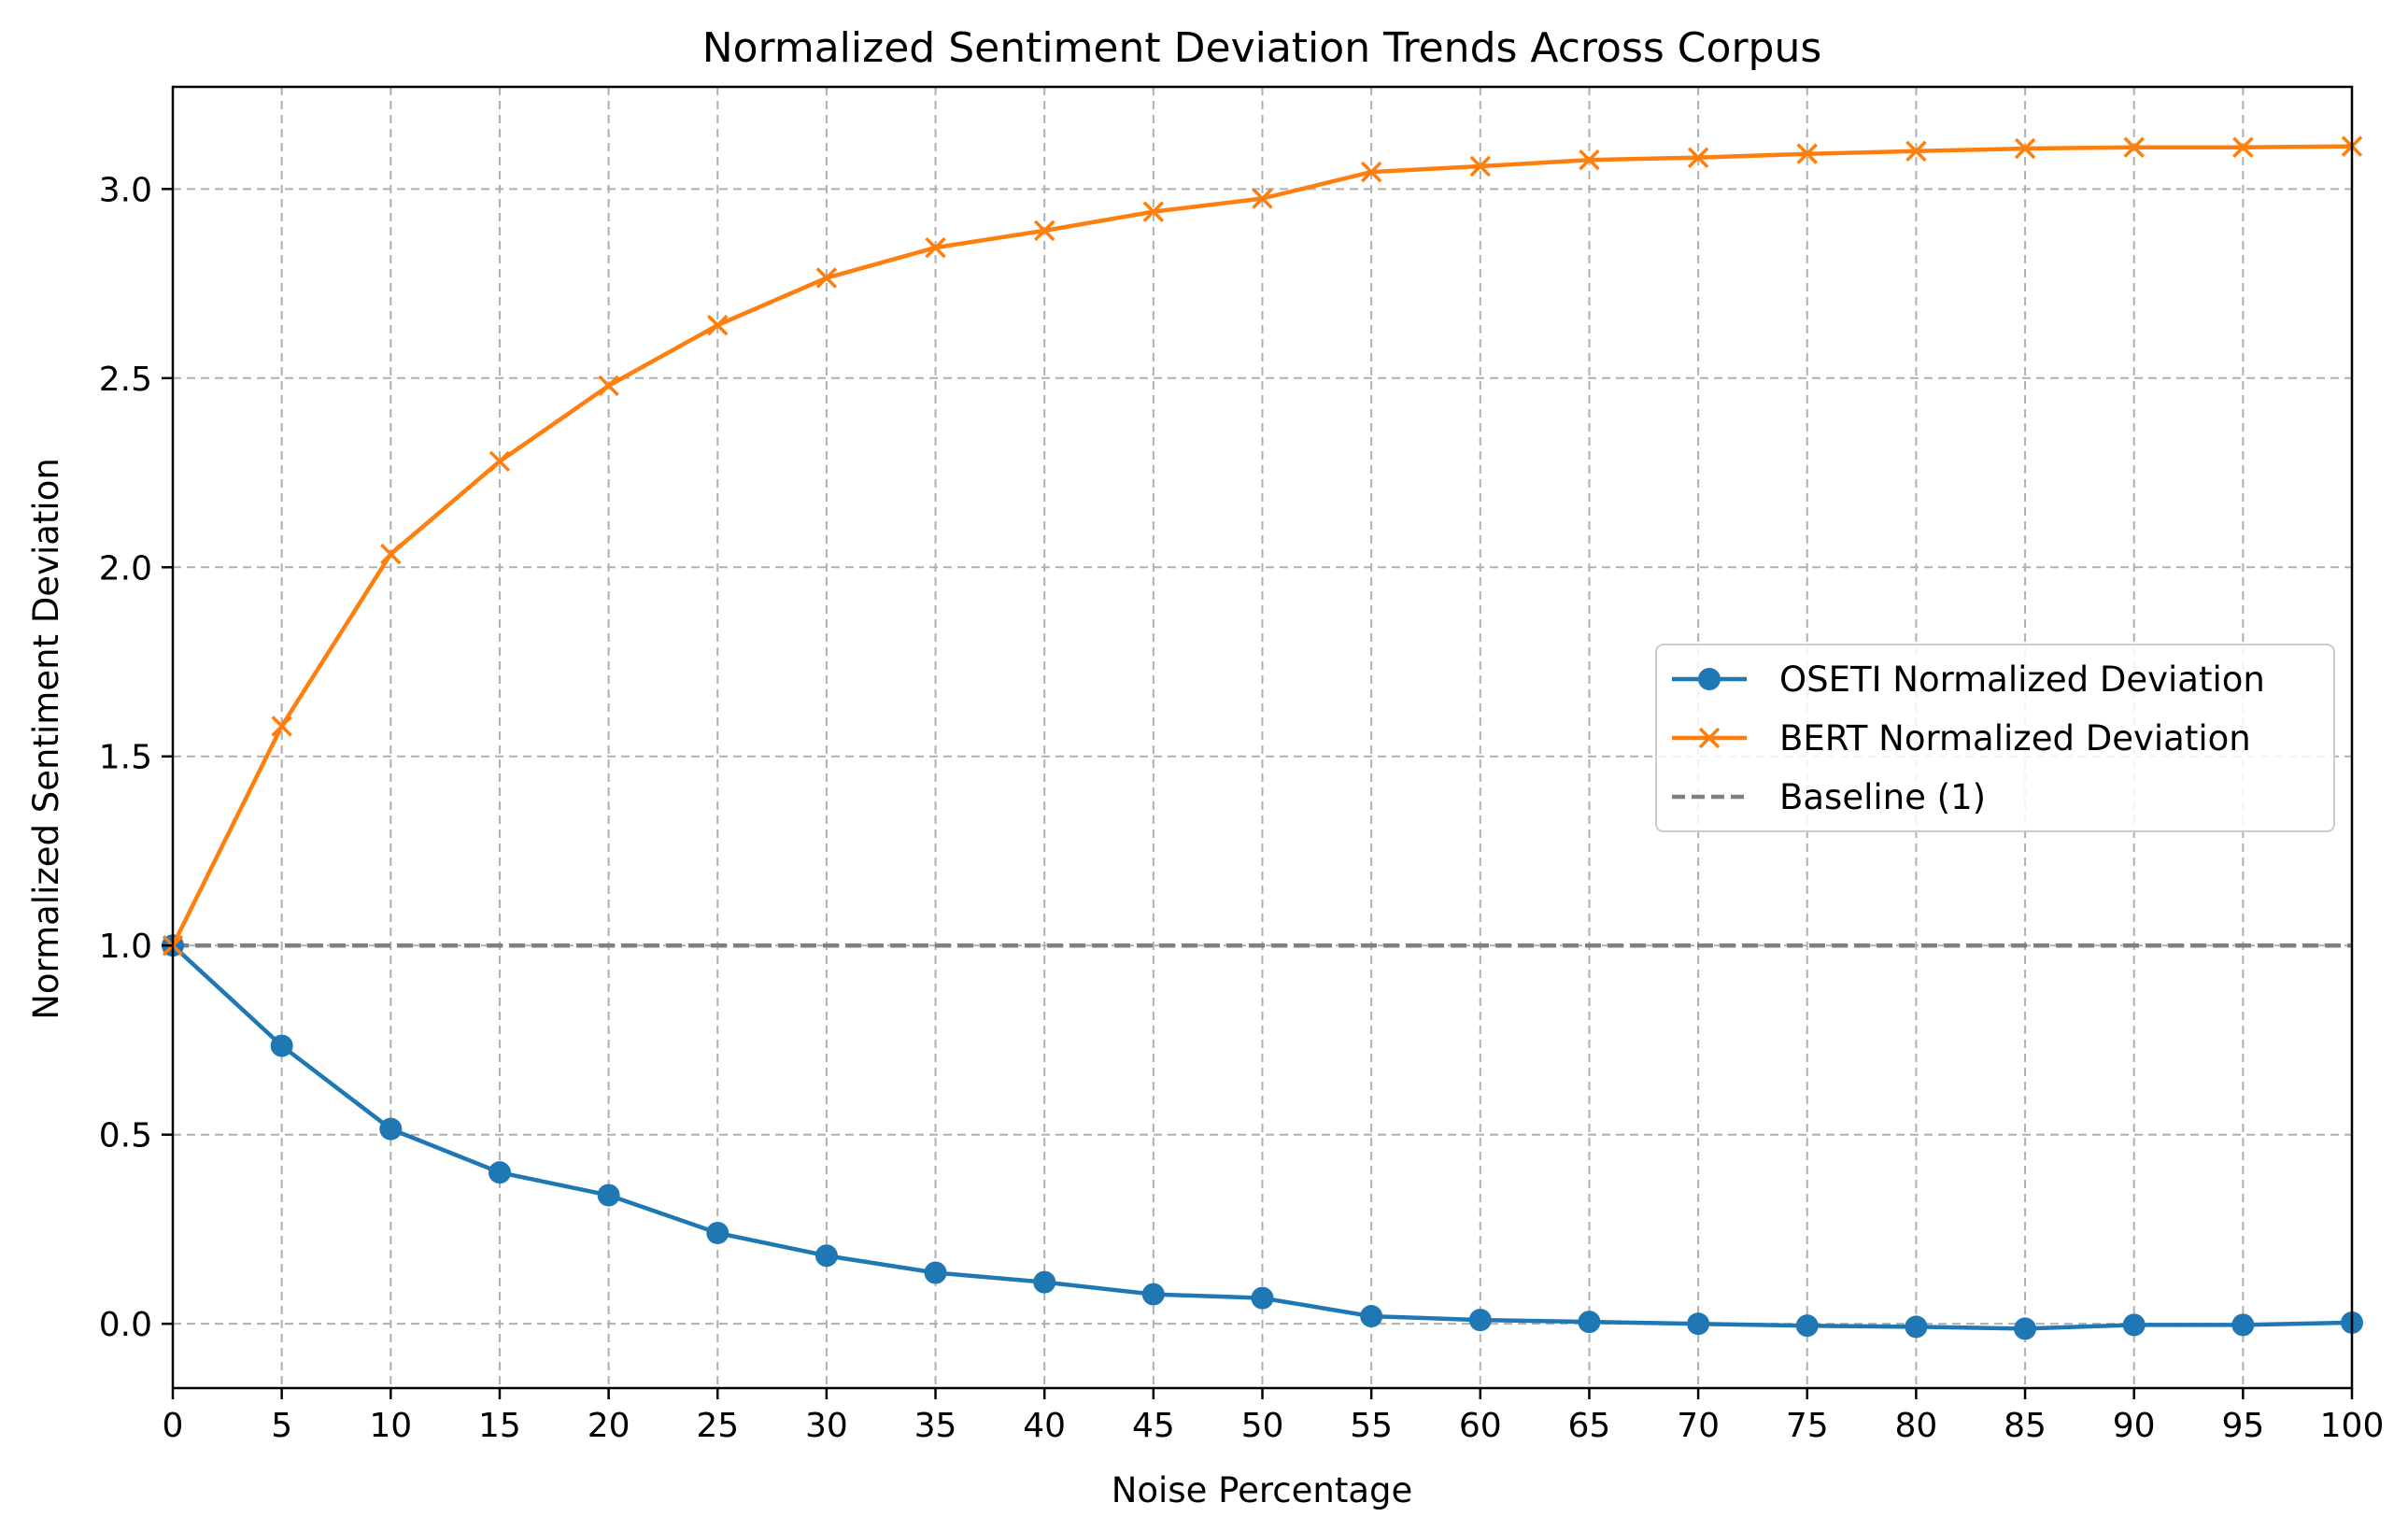  Describe the element at coordinates (717, 1426) in the screenshot. I see `x-tick-label: 25` at that location.